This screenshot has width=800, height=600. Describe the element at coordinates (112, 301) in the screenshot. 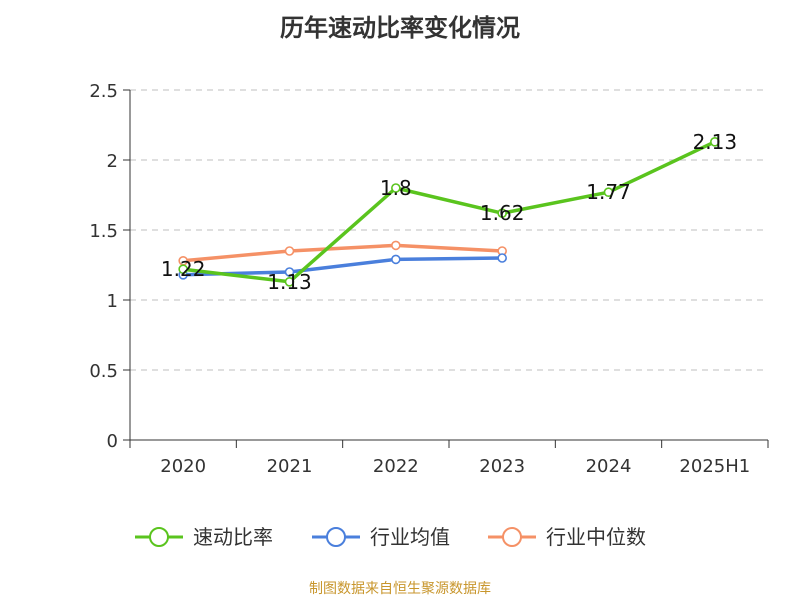

I see `y-tick-label: 1` at that location.